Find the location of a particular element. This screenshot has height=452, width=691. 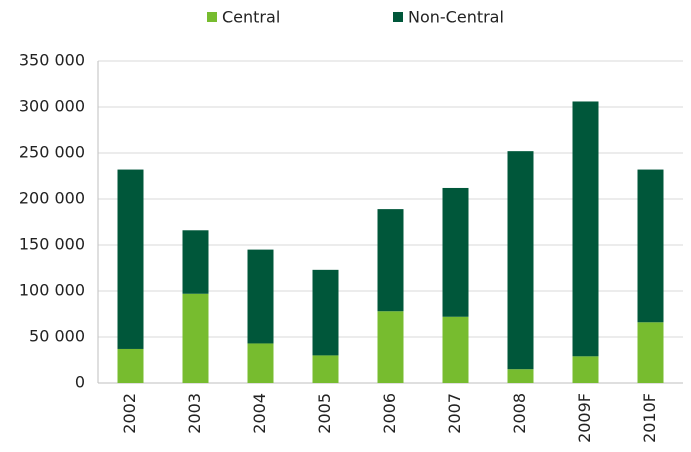

y-tick-label: 0 is located at coordinates (80, 382).